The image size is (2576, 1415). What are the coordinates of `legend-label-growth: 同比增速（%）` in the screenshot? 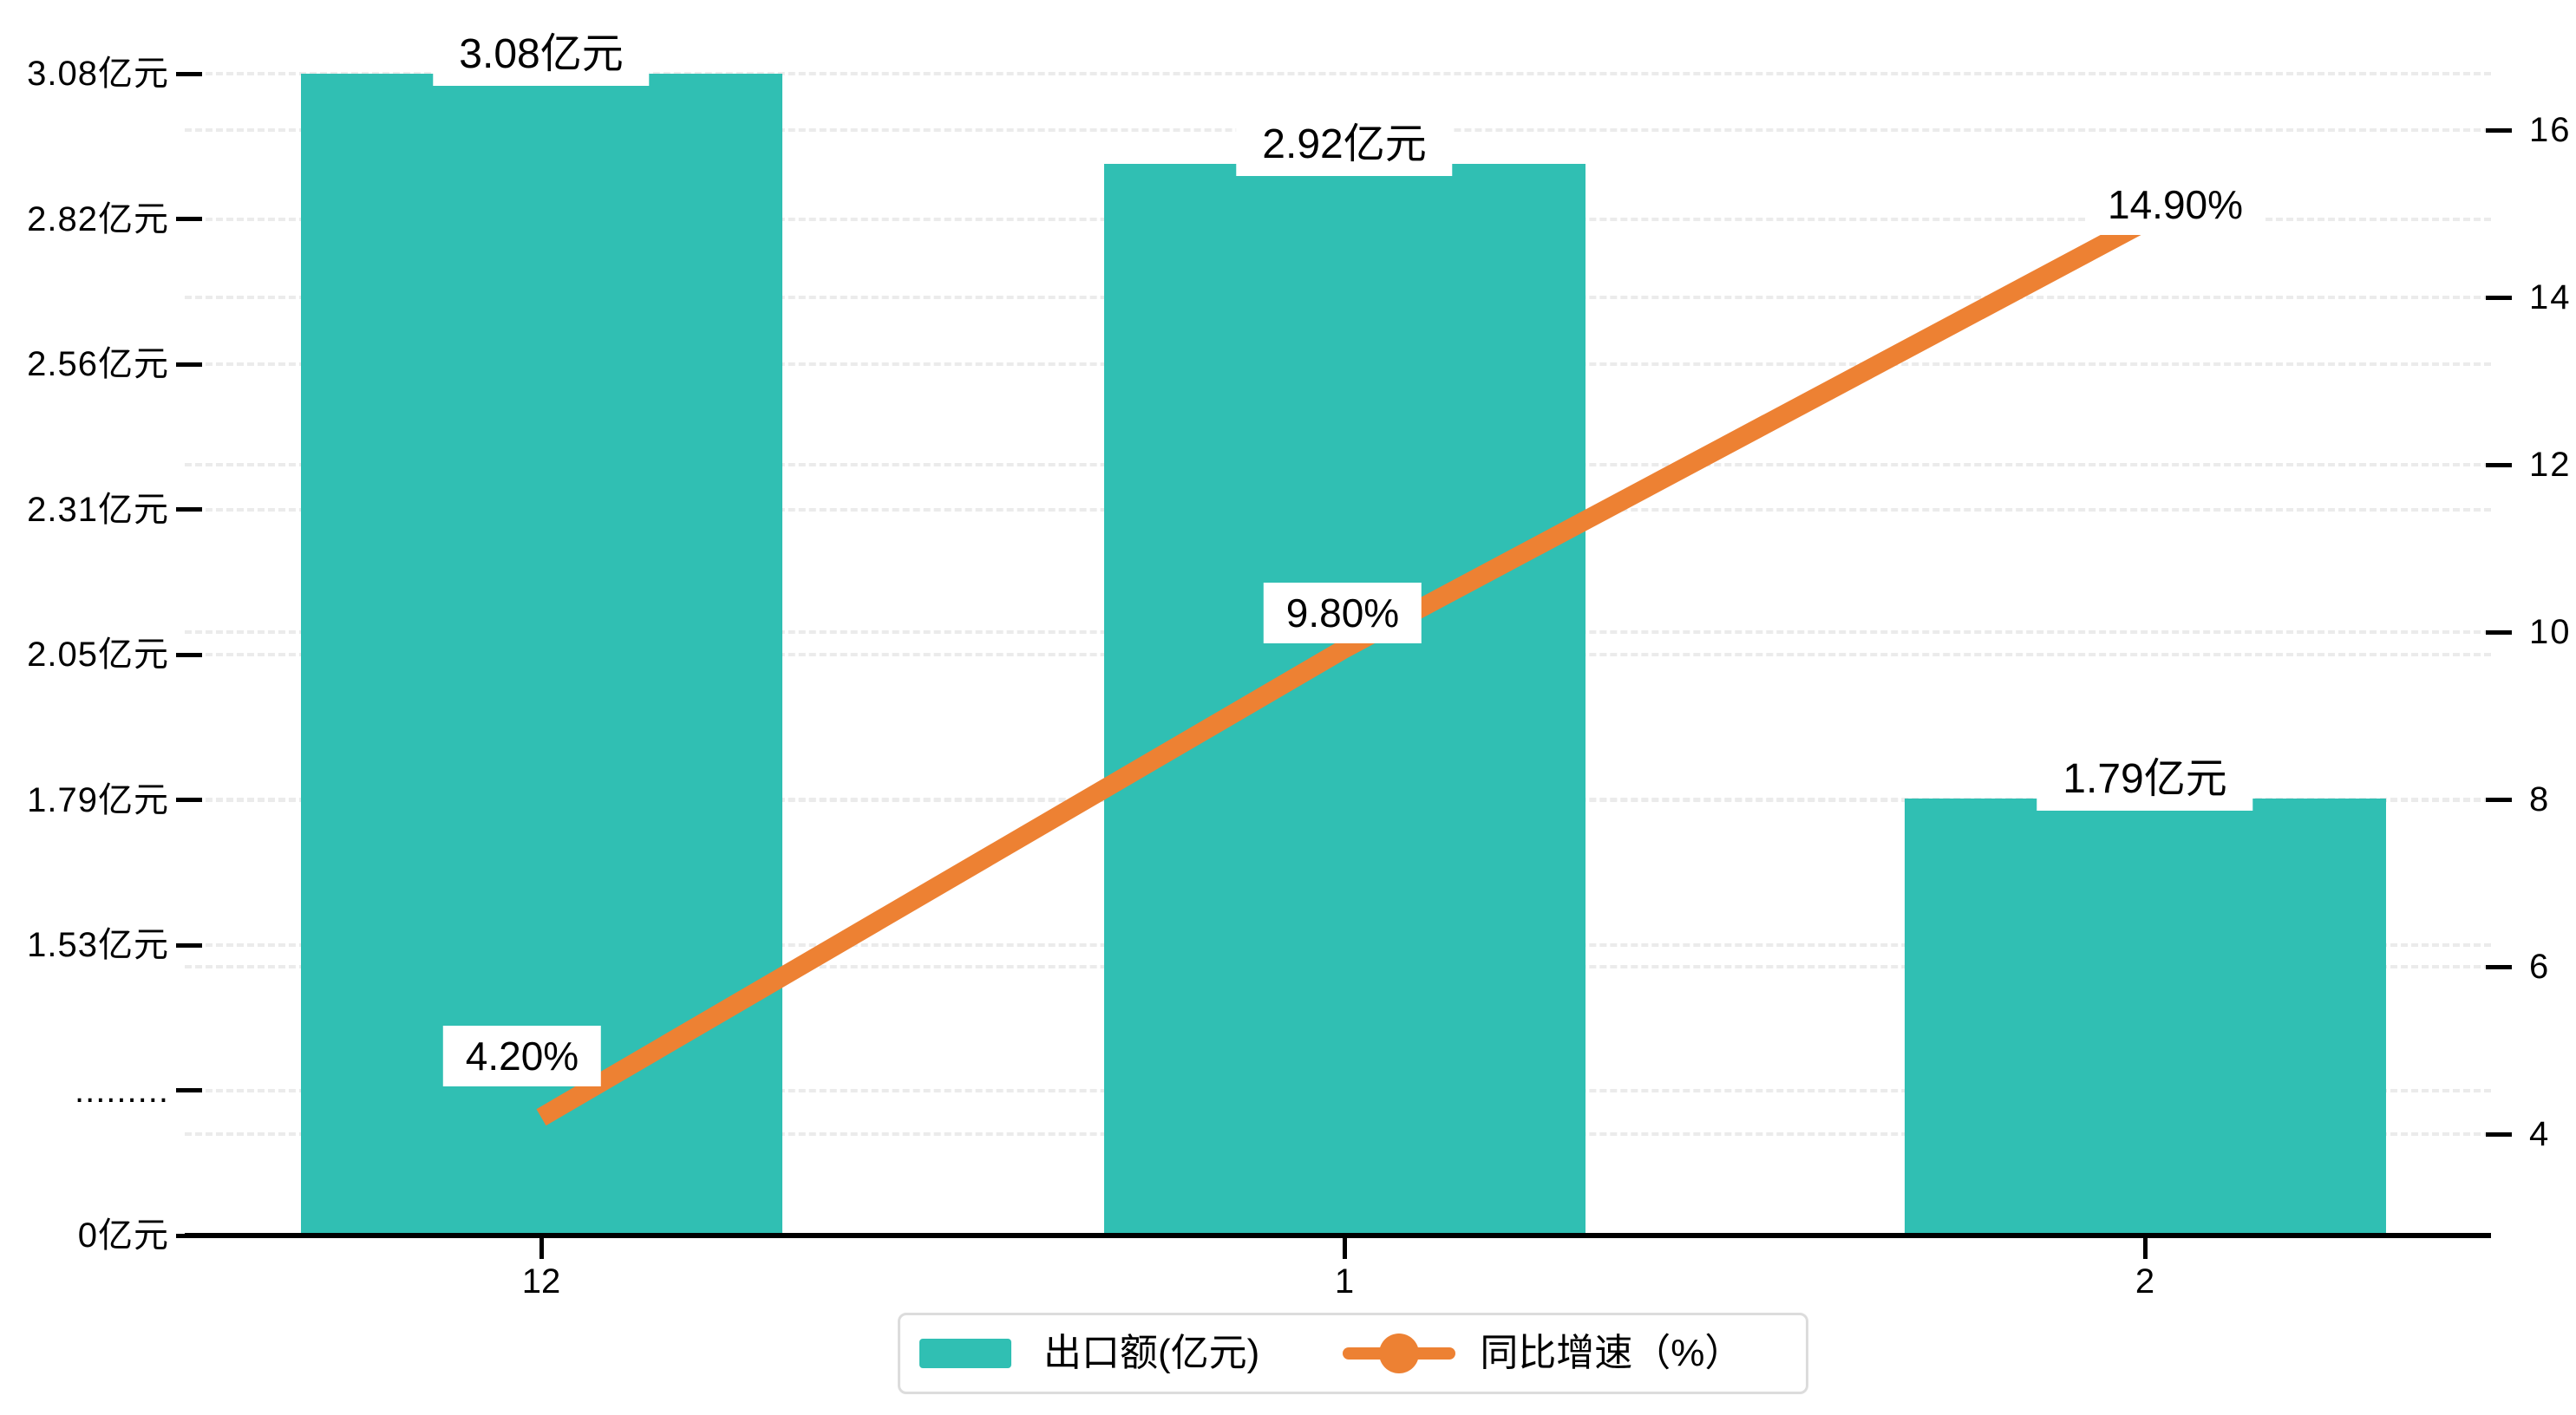 It's located at (1611, 1353).